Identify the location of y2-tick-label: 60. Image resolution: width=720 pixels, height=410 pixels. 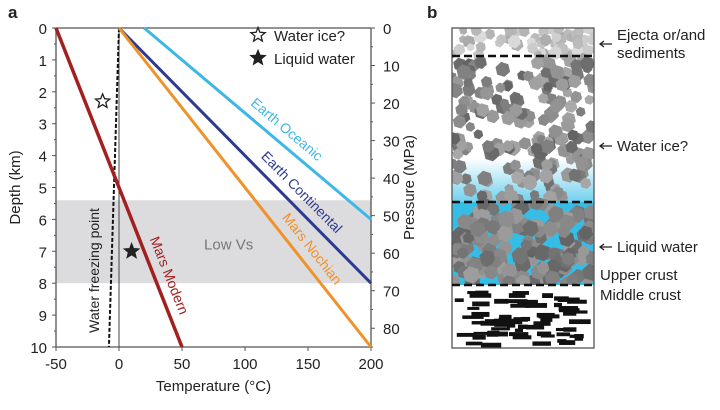
(391, 254).